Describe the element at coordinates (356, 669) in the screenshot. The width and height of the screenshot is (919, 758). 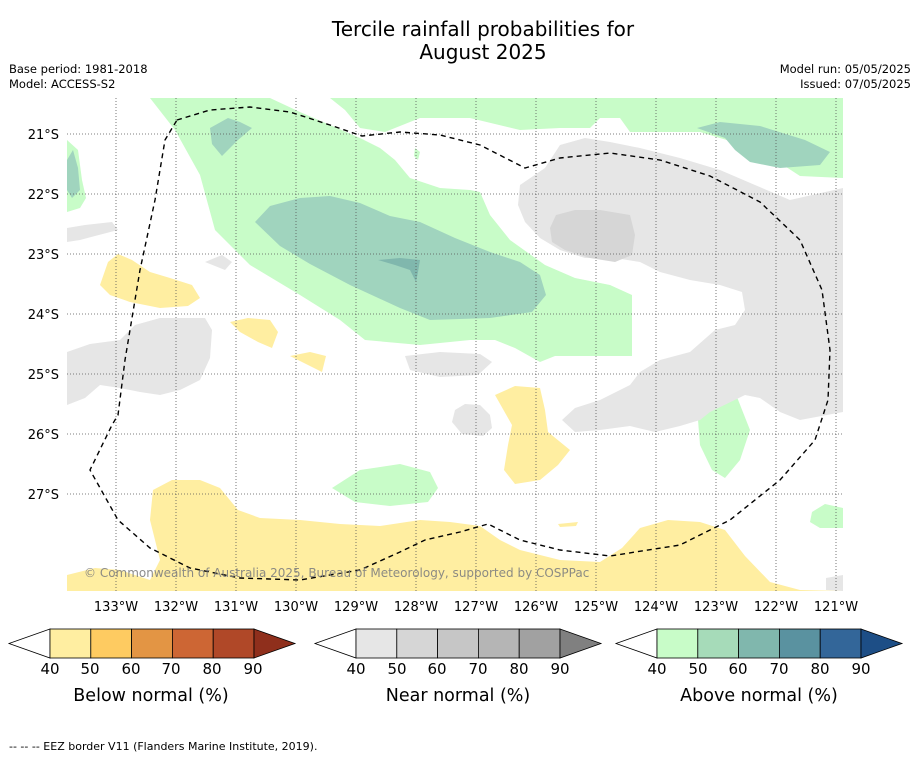
I see `near-tick: 40` at that location.